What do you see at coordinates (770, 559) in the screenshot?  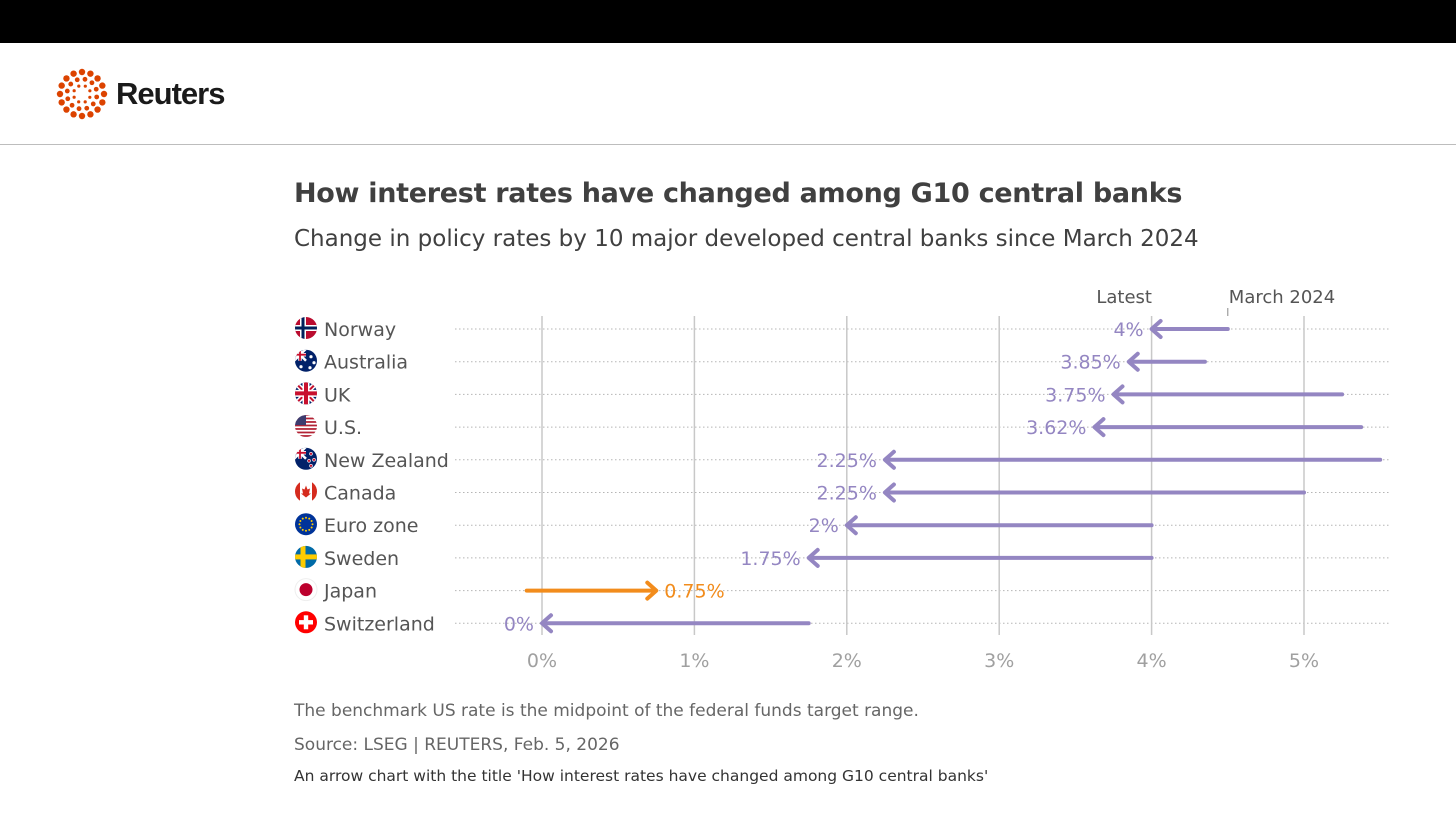 I see `value-label: 1.75%` at bounding box center [770, 559].